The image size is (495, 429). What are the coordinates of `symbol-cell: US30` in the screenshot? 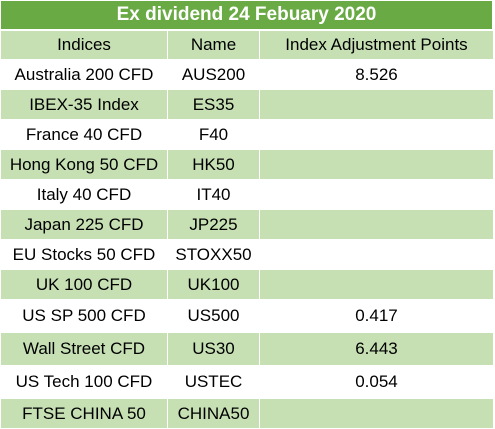 It's located at (213, 349).